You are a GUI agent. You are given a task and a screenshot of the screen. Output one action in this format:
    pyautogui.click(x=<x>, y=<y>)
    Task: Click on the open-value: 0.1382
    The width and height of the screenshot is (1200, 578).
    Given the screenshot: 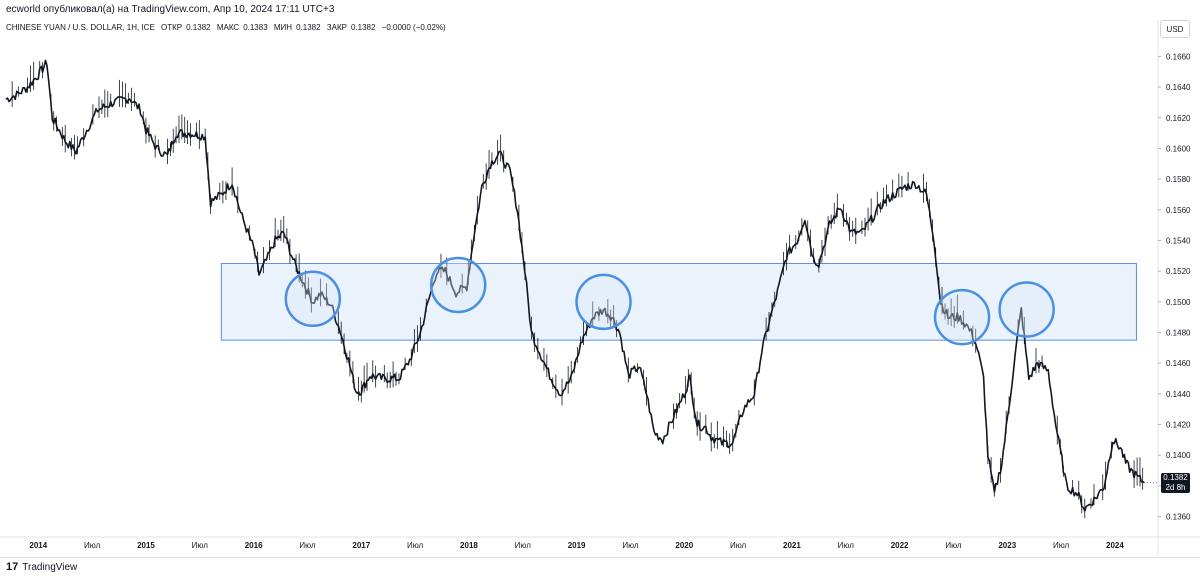 What is the action you would take?
    pyautogui.click(x=198, y=27)
    